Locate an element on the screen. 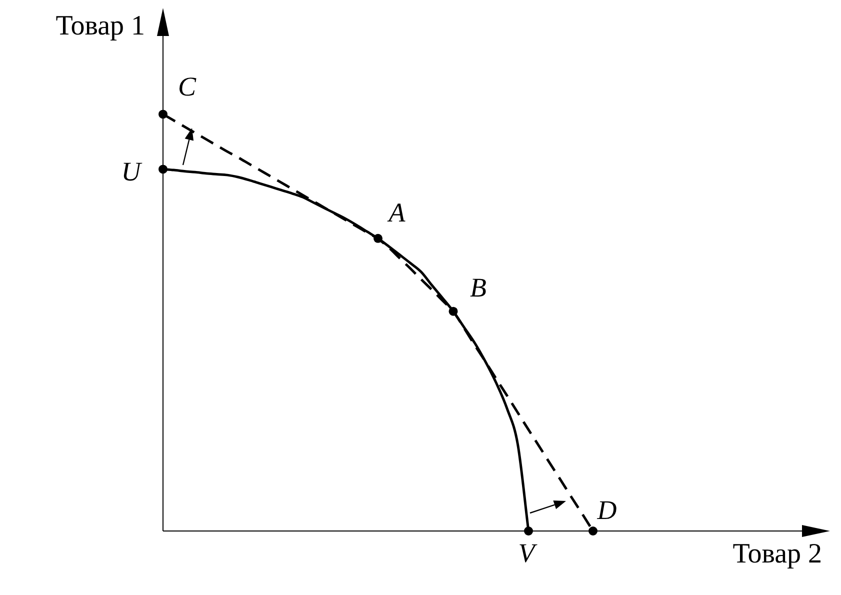 This screenshot has width=841, height=595. annotation: B is located at coordinates (478, 287).